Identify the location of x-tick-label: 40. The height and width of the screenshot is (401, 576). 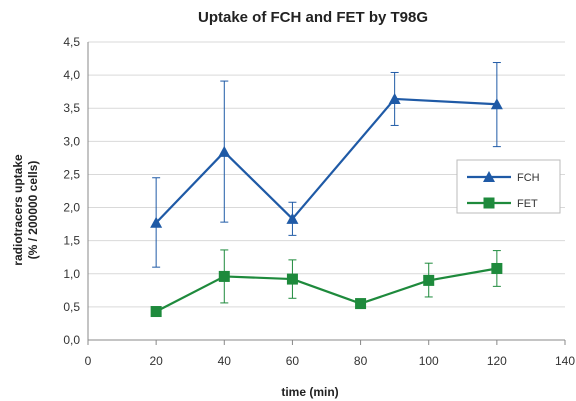
(225, 361).